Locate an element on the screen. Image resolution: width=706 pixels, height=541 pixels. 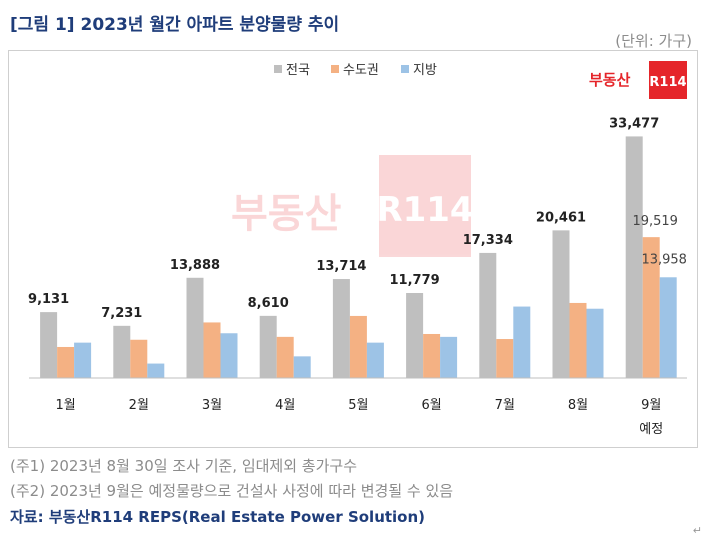
watermark-text: 부동산 is located at coordinates (286, 214).